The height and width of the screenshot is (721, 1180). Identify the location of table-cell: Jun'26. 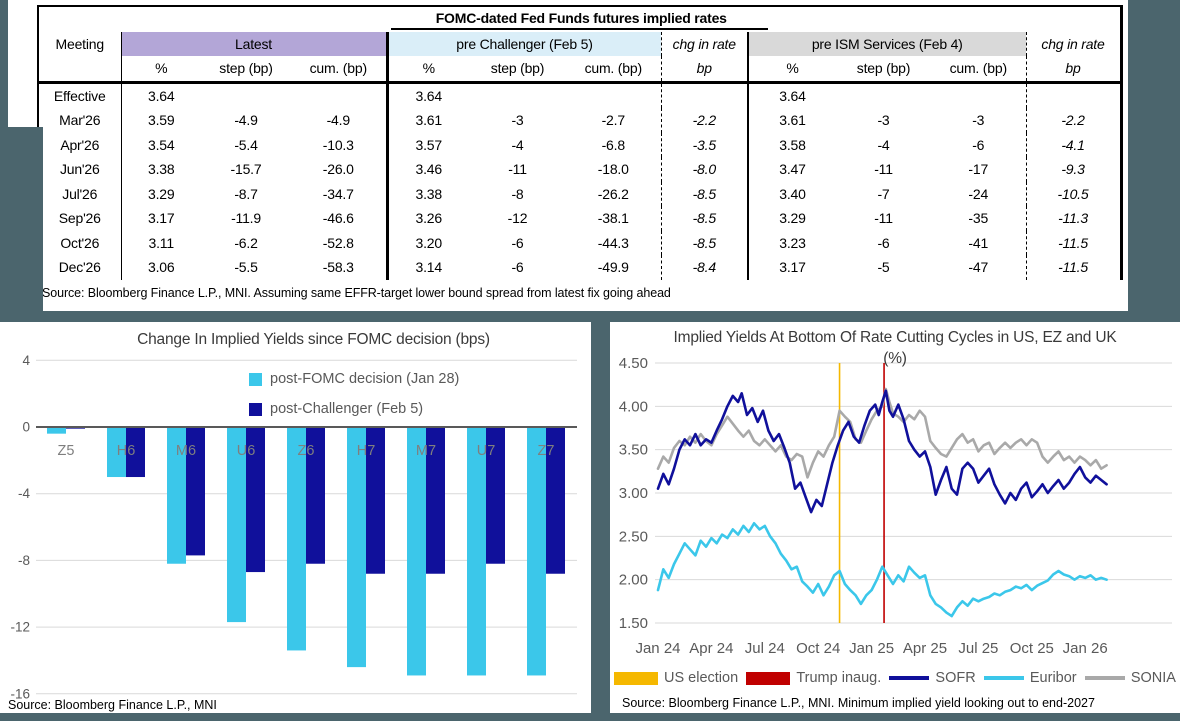
(80, 169).